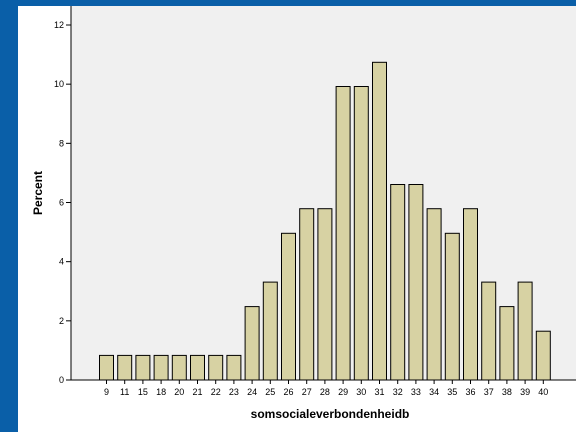  What do you see at coordinates (234, 392) in the screenshot?
I see `x-tick-label-23: 23` at bounding box center [234, 392].